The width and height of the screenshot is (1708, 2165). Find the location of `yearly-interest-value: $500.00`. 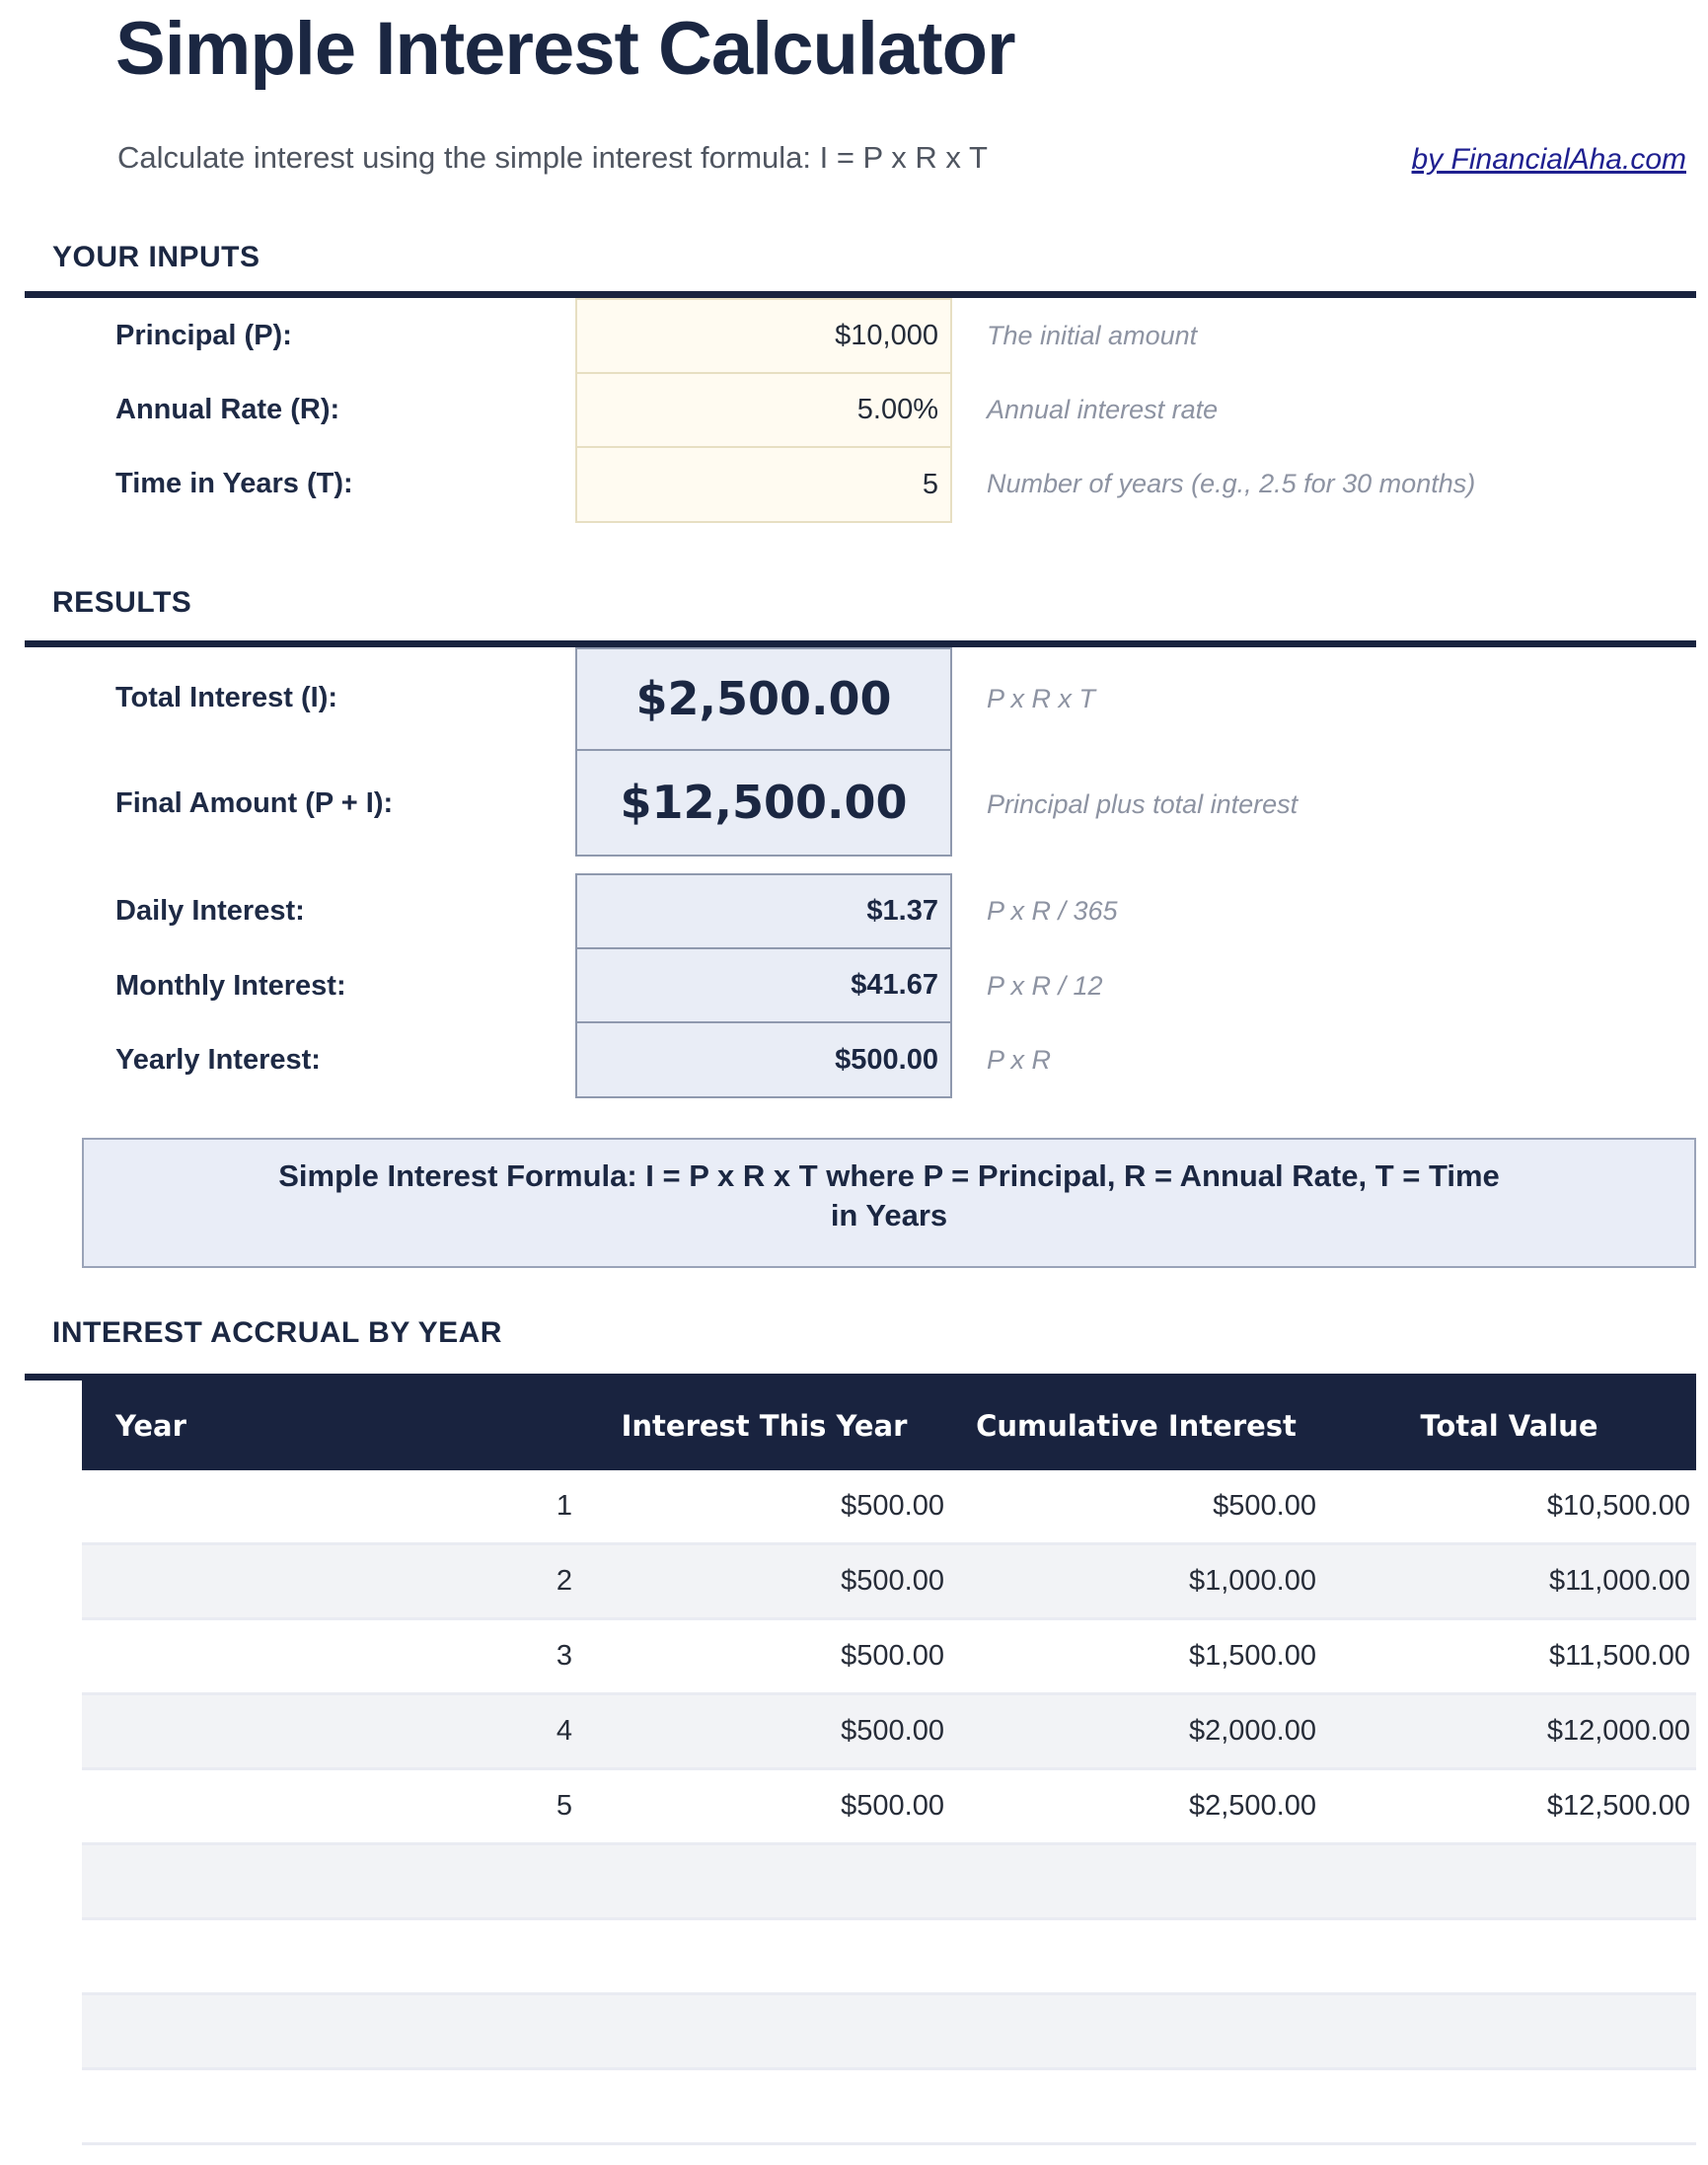

yearly-interest-value: $500.00 is located at coordinates (886, 1060).